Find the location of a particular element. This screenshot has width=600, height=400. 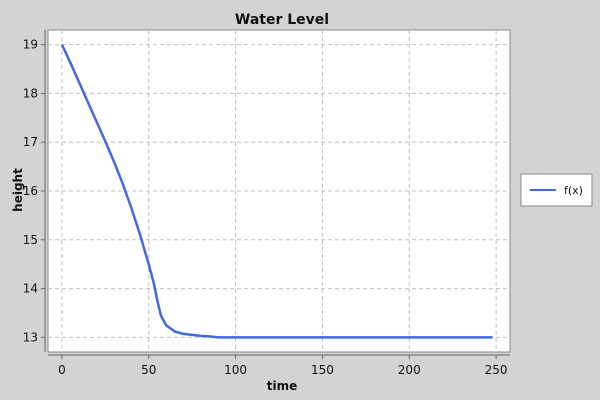

legend: f(x) is located at coordinates (556, 190).